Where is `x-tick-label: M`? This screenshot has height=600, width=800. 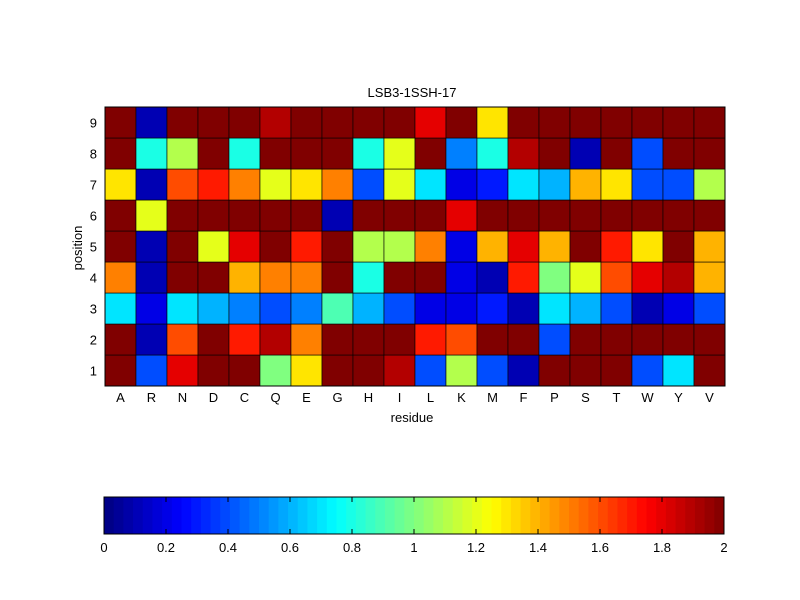 x-tick-label: M is located at coordinates (492, 397).